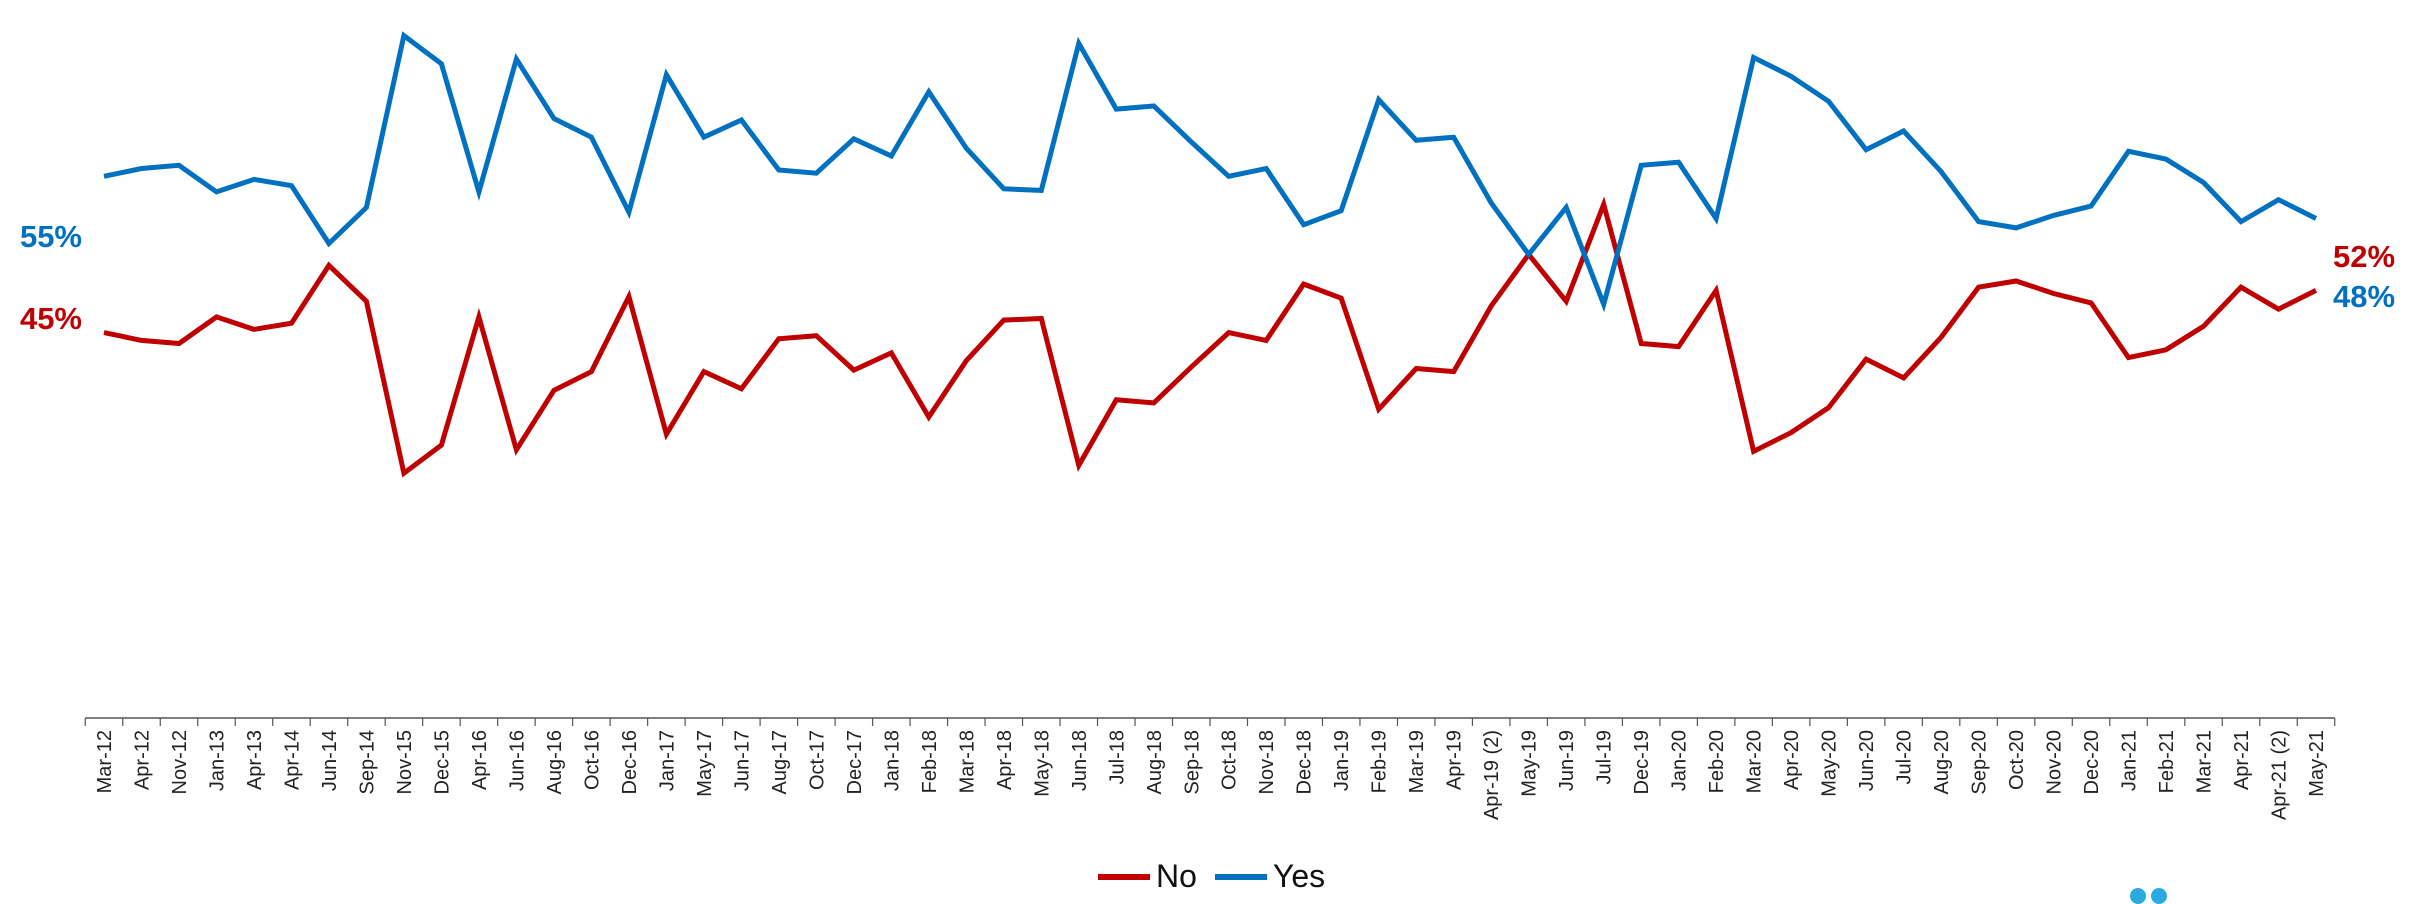 This screenshot has width=2420, height=904. Describe the element at coordinates (51, 236) in the screenshot. I see `yes-start-label: 55%` at that location.